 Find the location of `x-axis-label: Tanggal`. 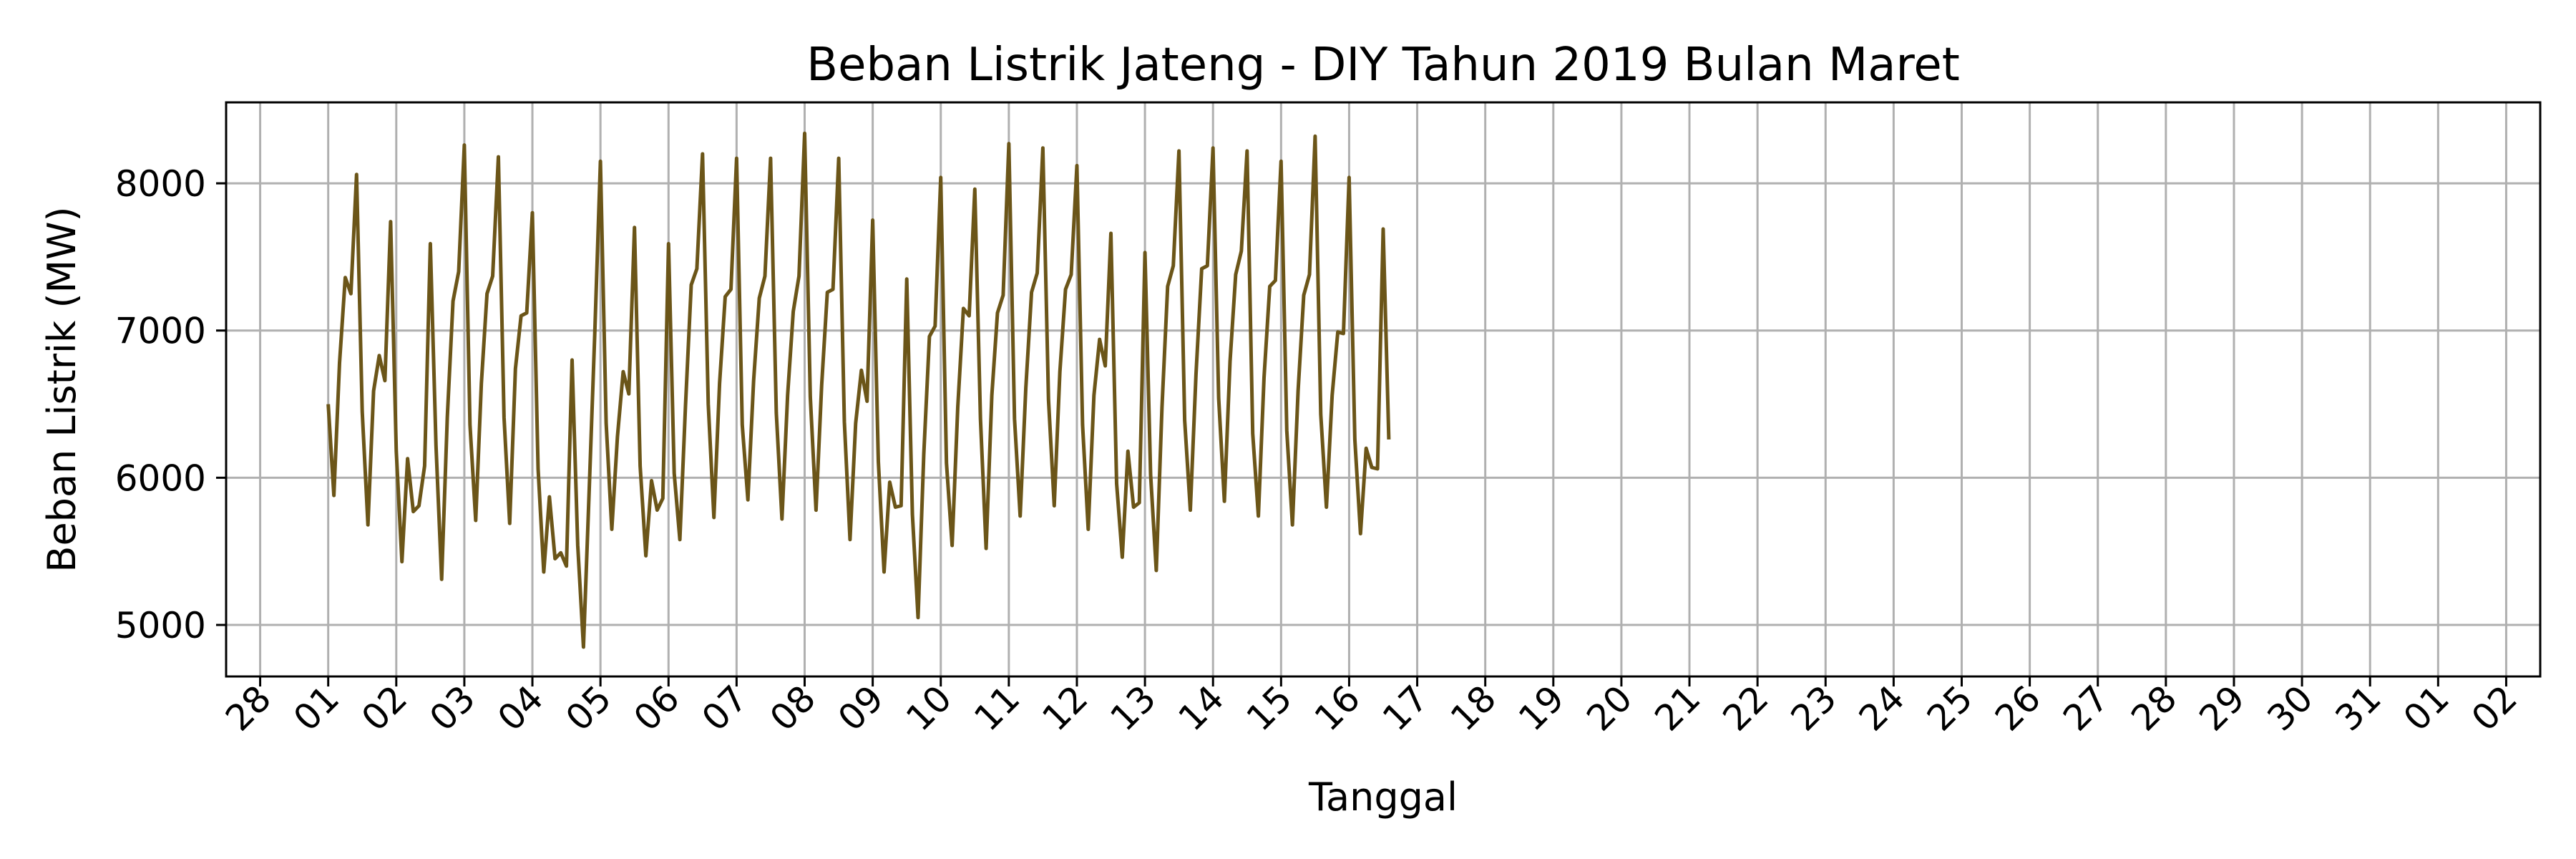

x-axis-label: Tanggal is located at coordinates (1383, 797).